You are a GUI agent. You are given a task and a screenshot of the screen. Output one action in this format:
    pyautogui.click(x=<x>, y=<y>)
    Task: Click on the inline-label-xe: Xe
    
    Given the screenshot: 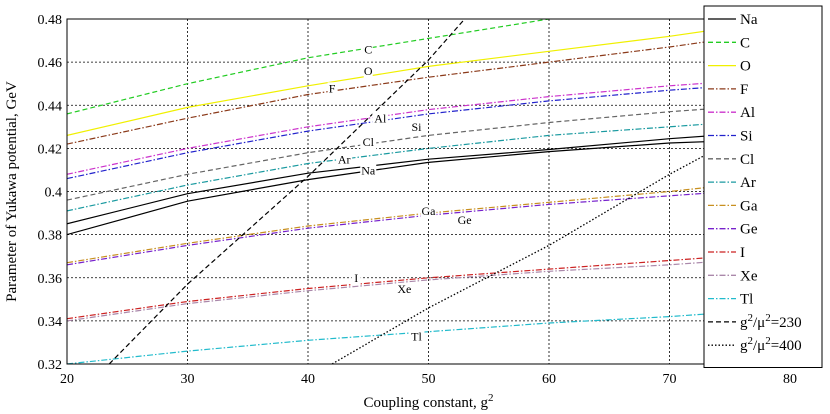 What is the action you would take?
    pyautogui.click(x=404, y=289)
    